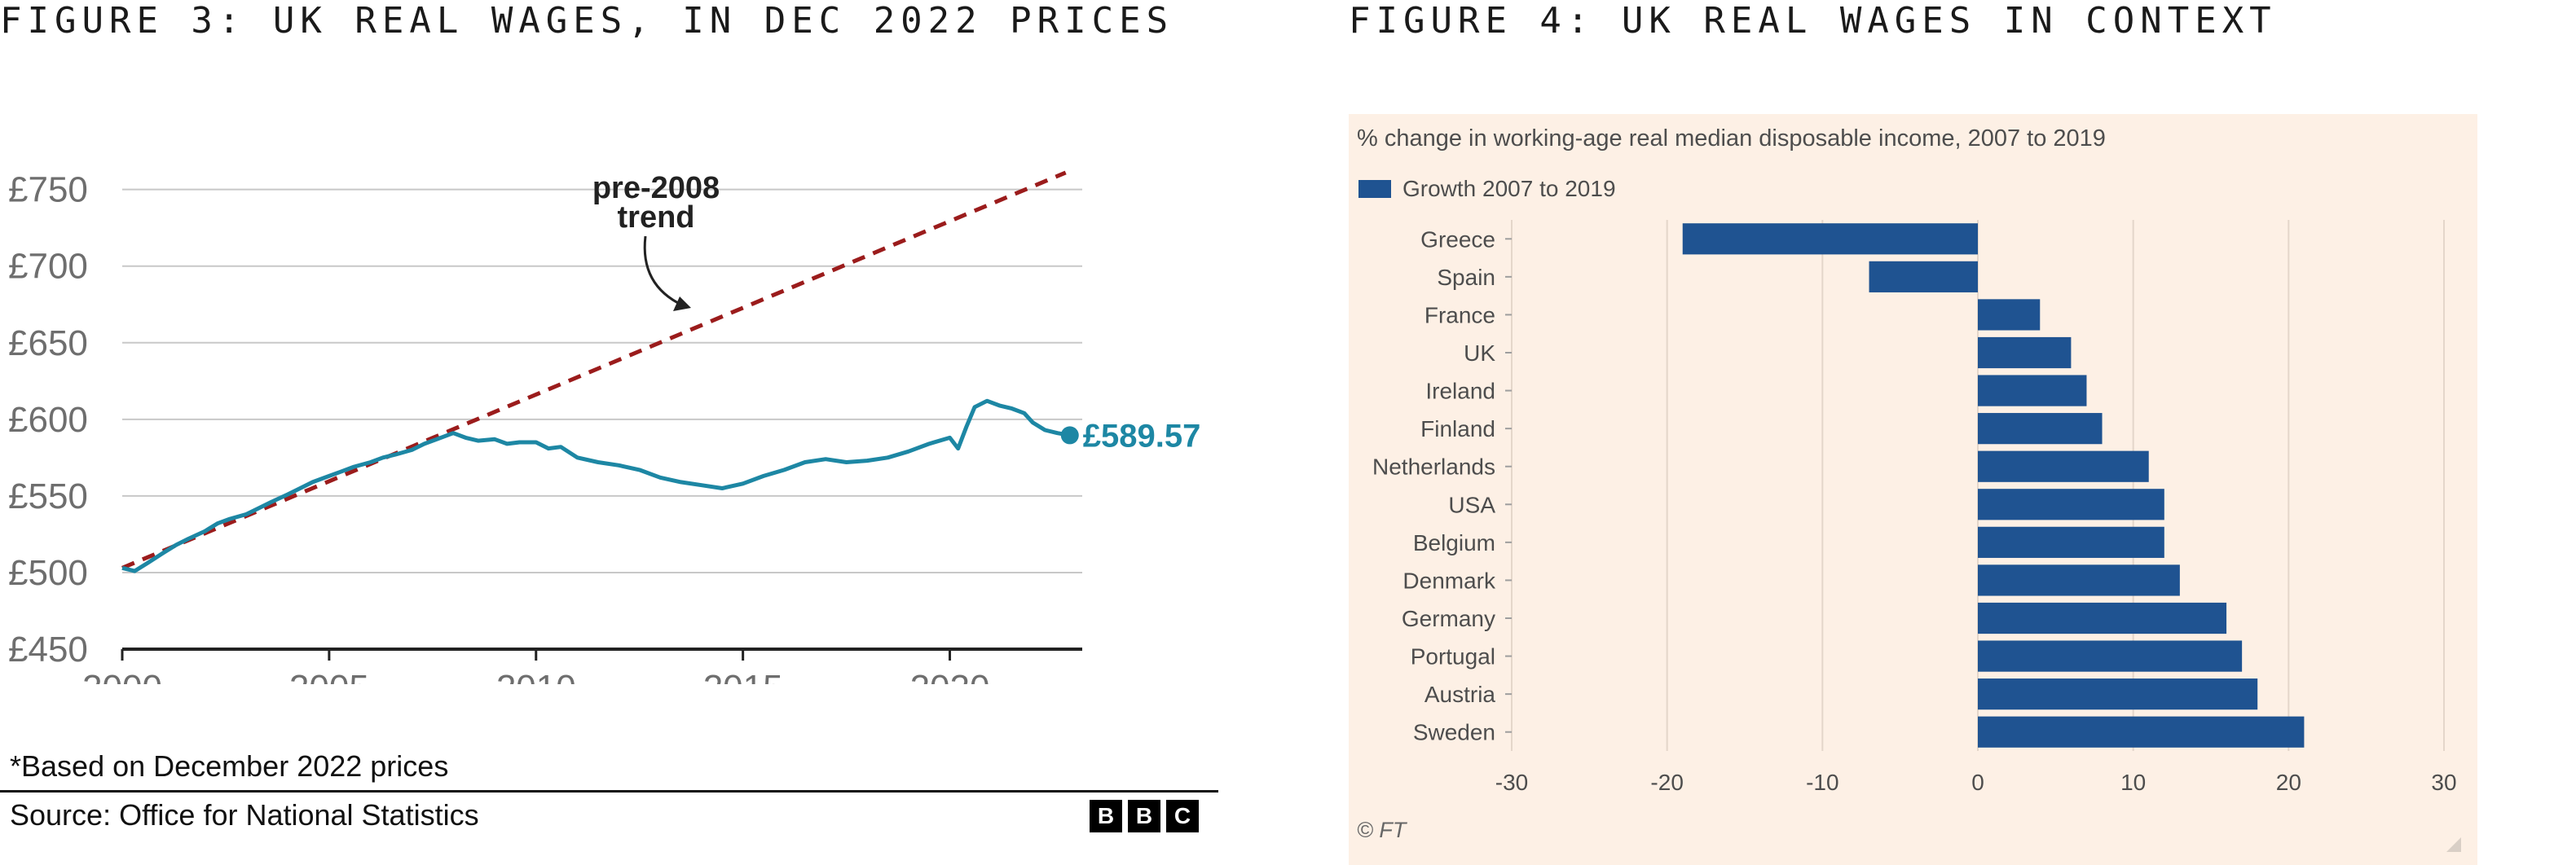 The height and width of the screenshot is (865, 2576). What do you see at coordinates (656, 188) in the screenshot?
I see `trend-annotation-line1: pre-2008` at bounding box center [656, 188].